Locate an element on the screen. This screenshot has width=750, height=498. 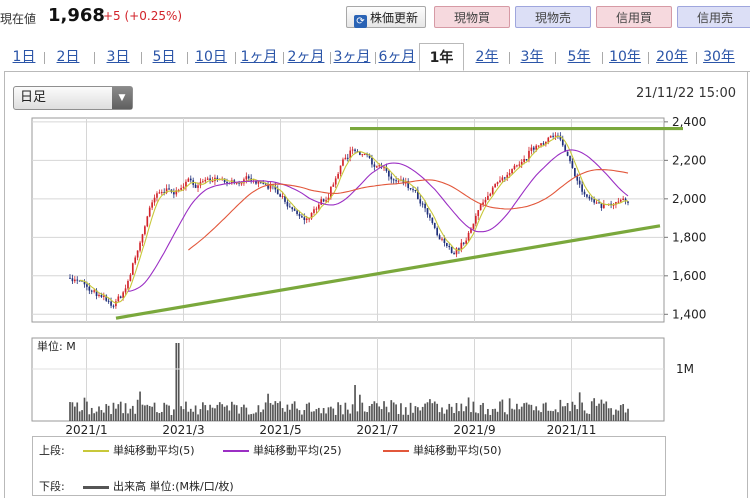
current-price: 1,968 is located at coordinates (76, 15).